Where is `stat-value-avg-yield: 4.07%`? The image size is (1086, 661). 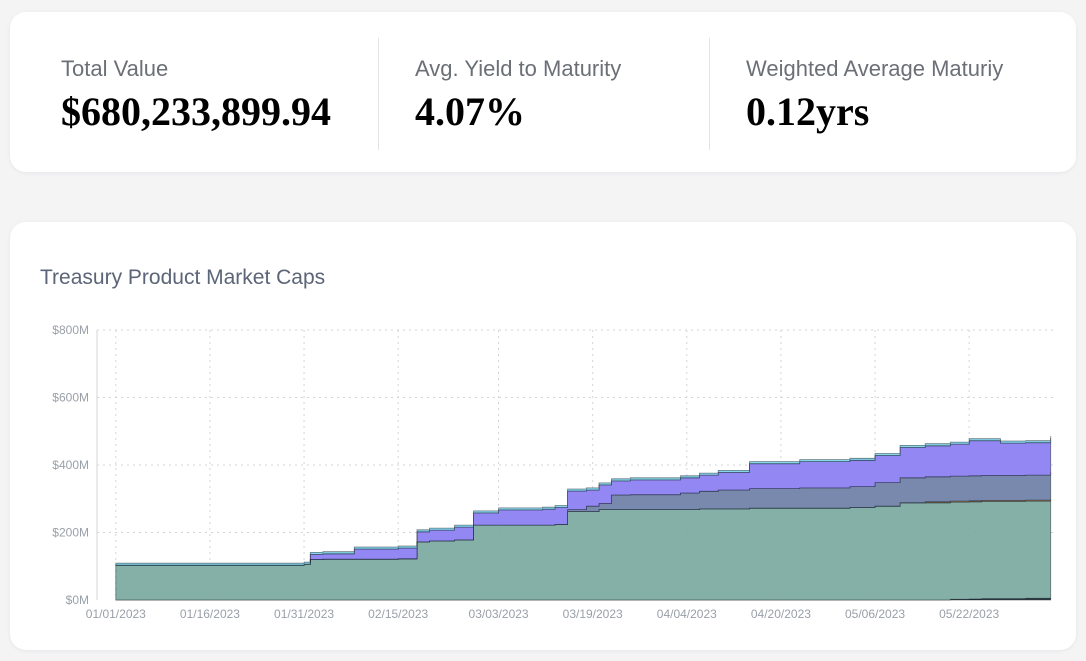
stat-value-avg-yield: 4.07% is located at coordinates (470, 111).